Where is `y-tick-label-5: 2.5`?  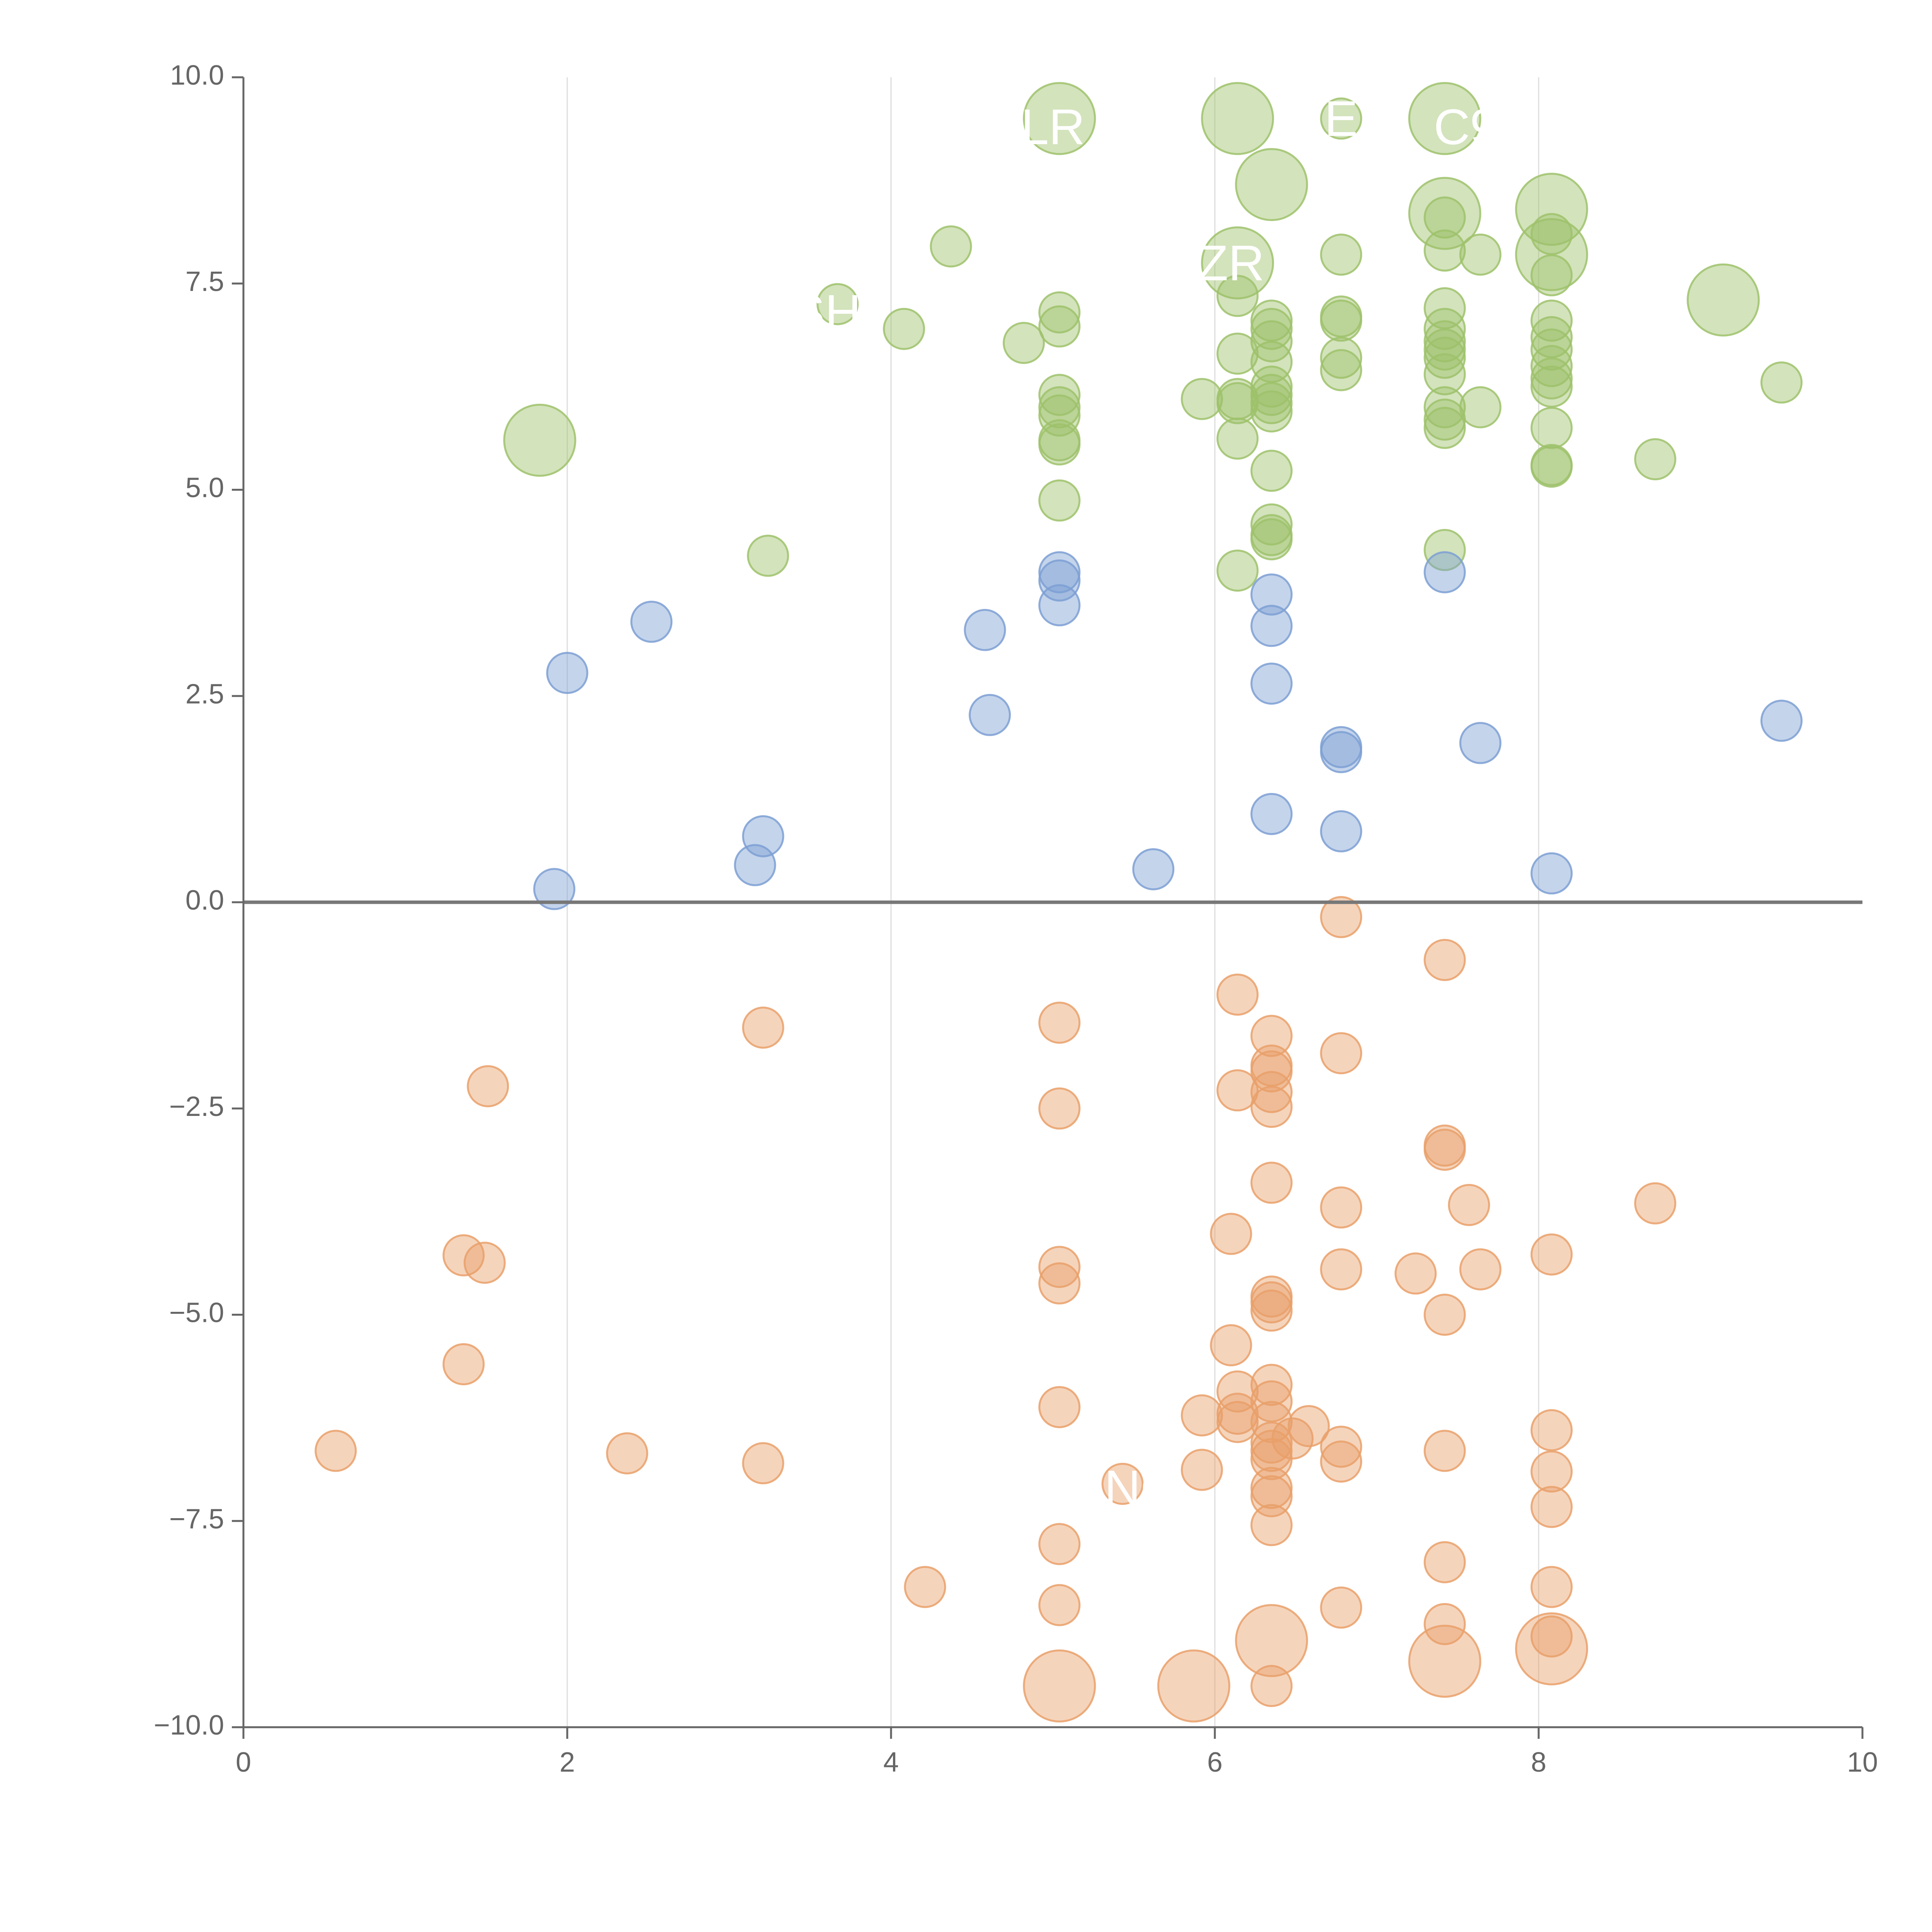
y-tick-label-5: 2.5 is located at coordinates (205, 694).